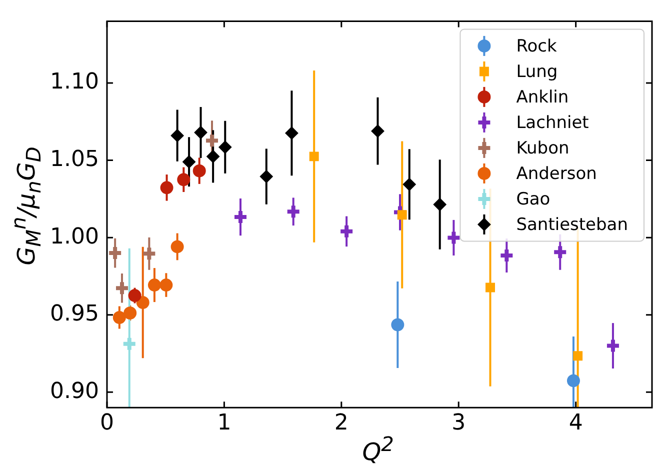 This screenshot has width=666, height=470. Describe the element at coordinates (533, 199) in the screenshot. I see `legend-label: Gao` at that location.